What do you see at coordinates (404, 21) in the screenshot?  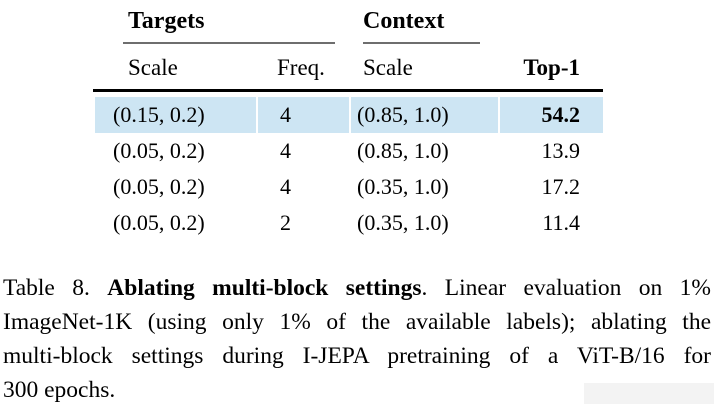 I see `group-header-context: Context` at bounding box center [404, 21].